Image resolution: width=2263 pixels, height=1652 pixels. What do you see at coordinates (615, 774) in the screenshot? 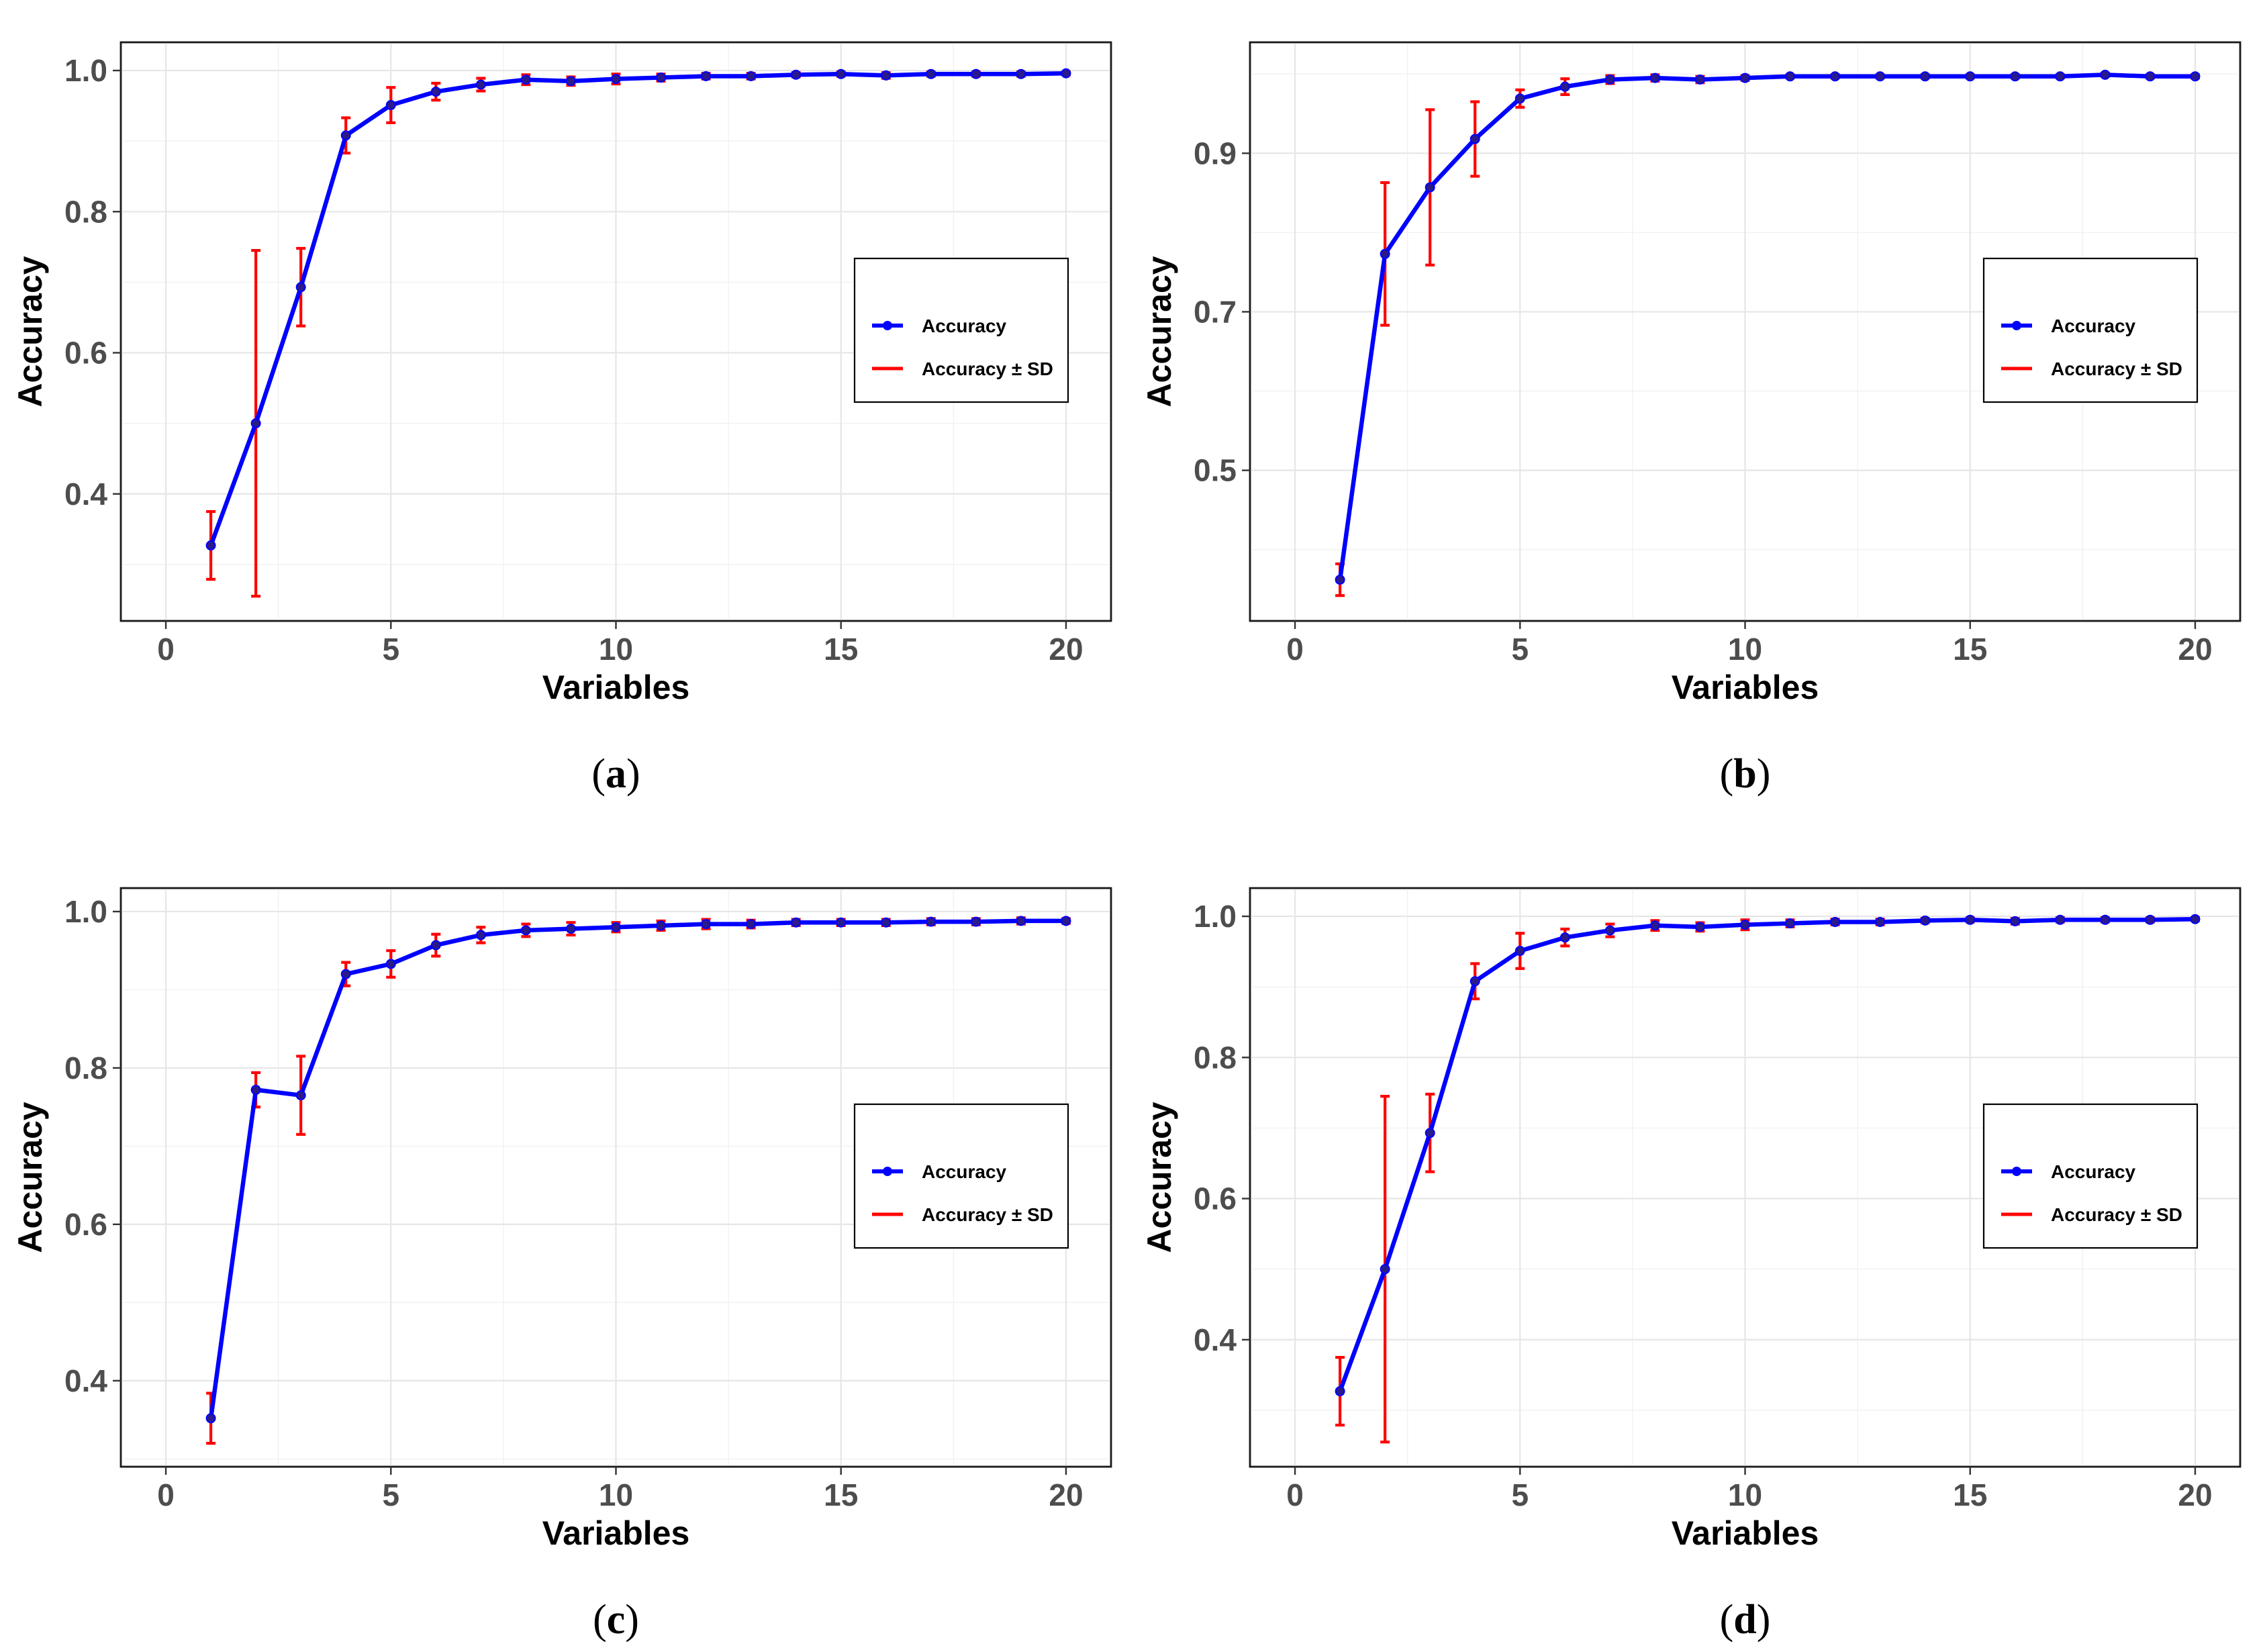
I see `panel-caption-a: (a)` at bounding box center [615, 774].